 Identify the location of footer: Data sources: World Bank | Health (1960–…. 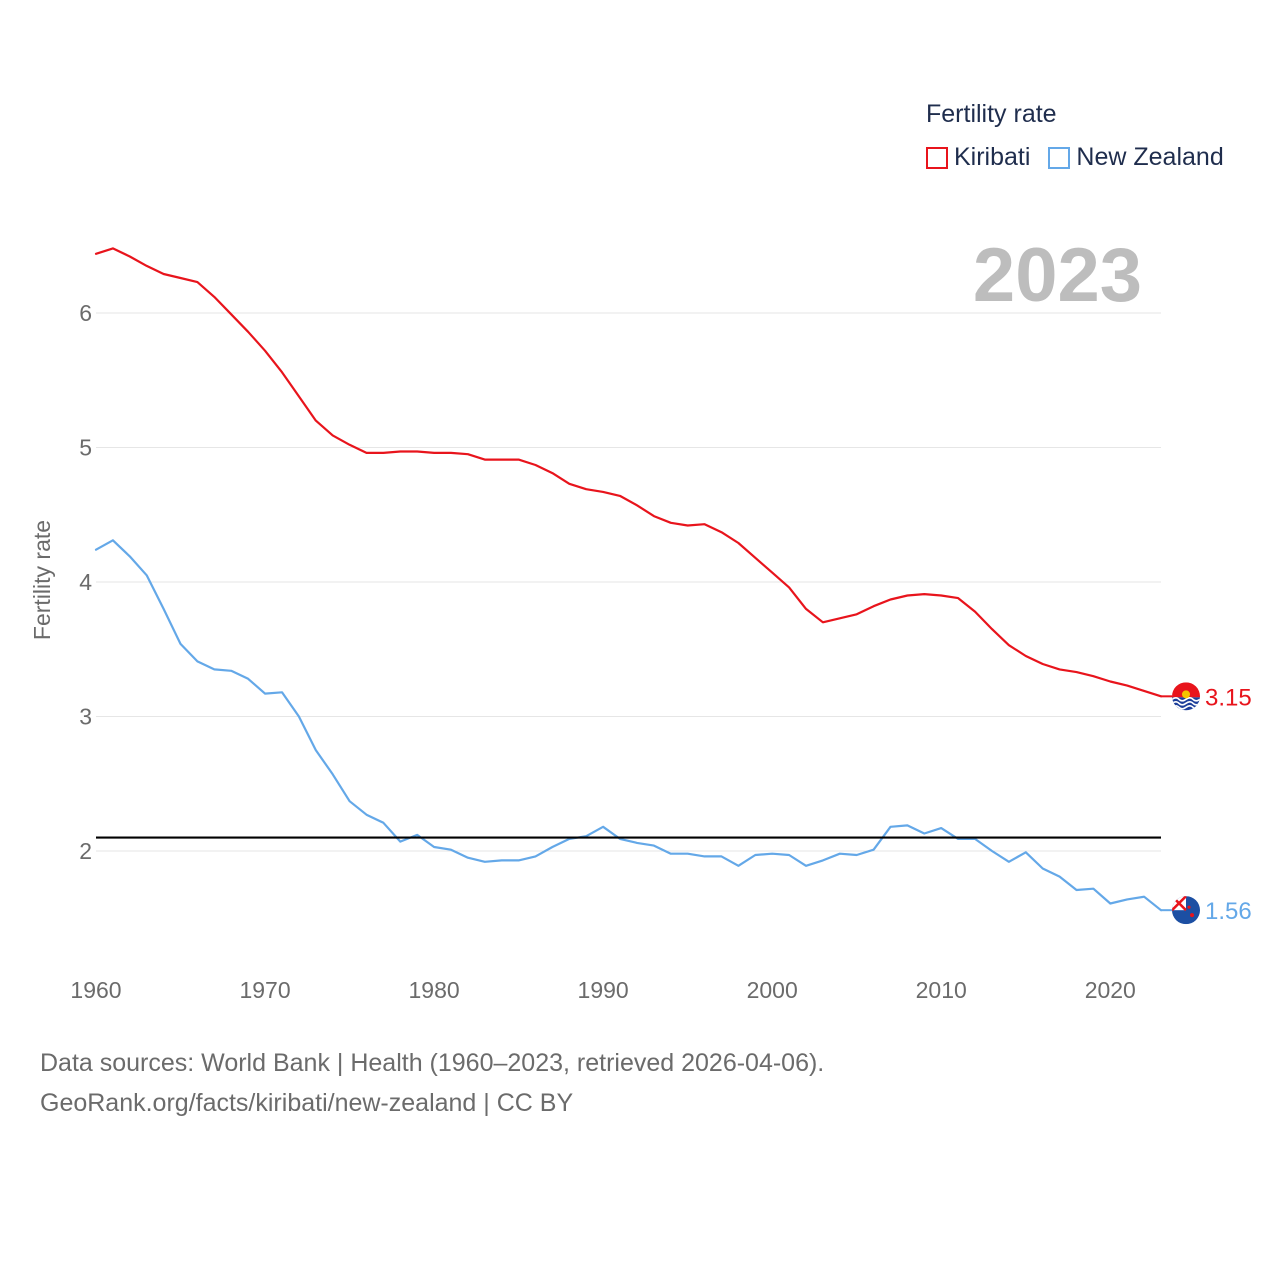
(432, 1083).